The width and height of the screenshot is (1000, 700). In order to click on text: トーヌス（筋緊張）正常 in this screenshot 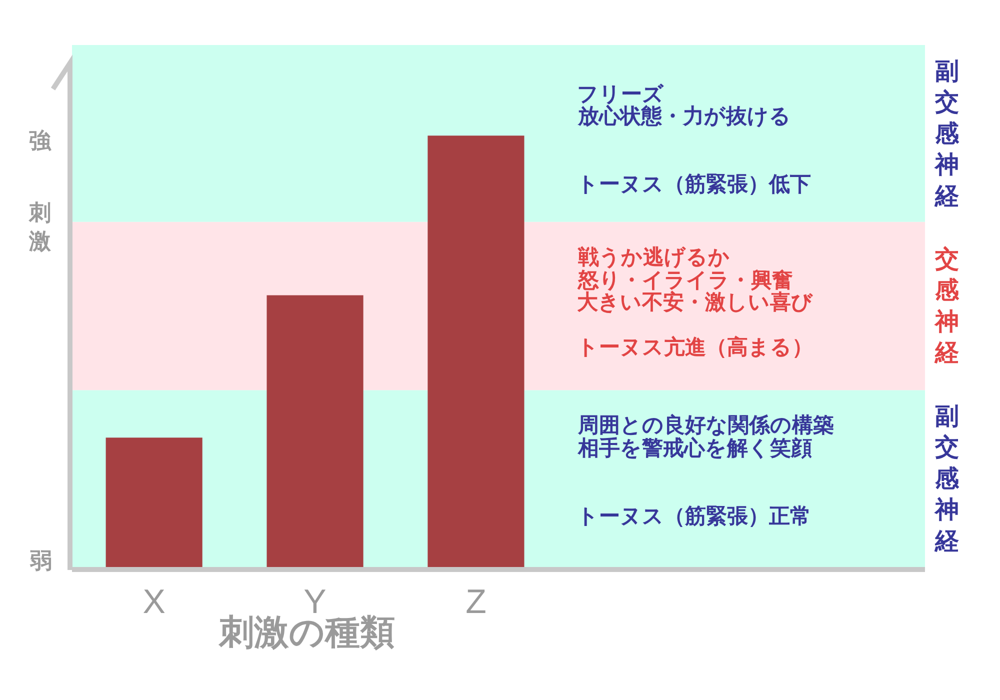, I will do `click(694, 516)`.